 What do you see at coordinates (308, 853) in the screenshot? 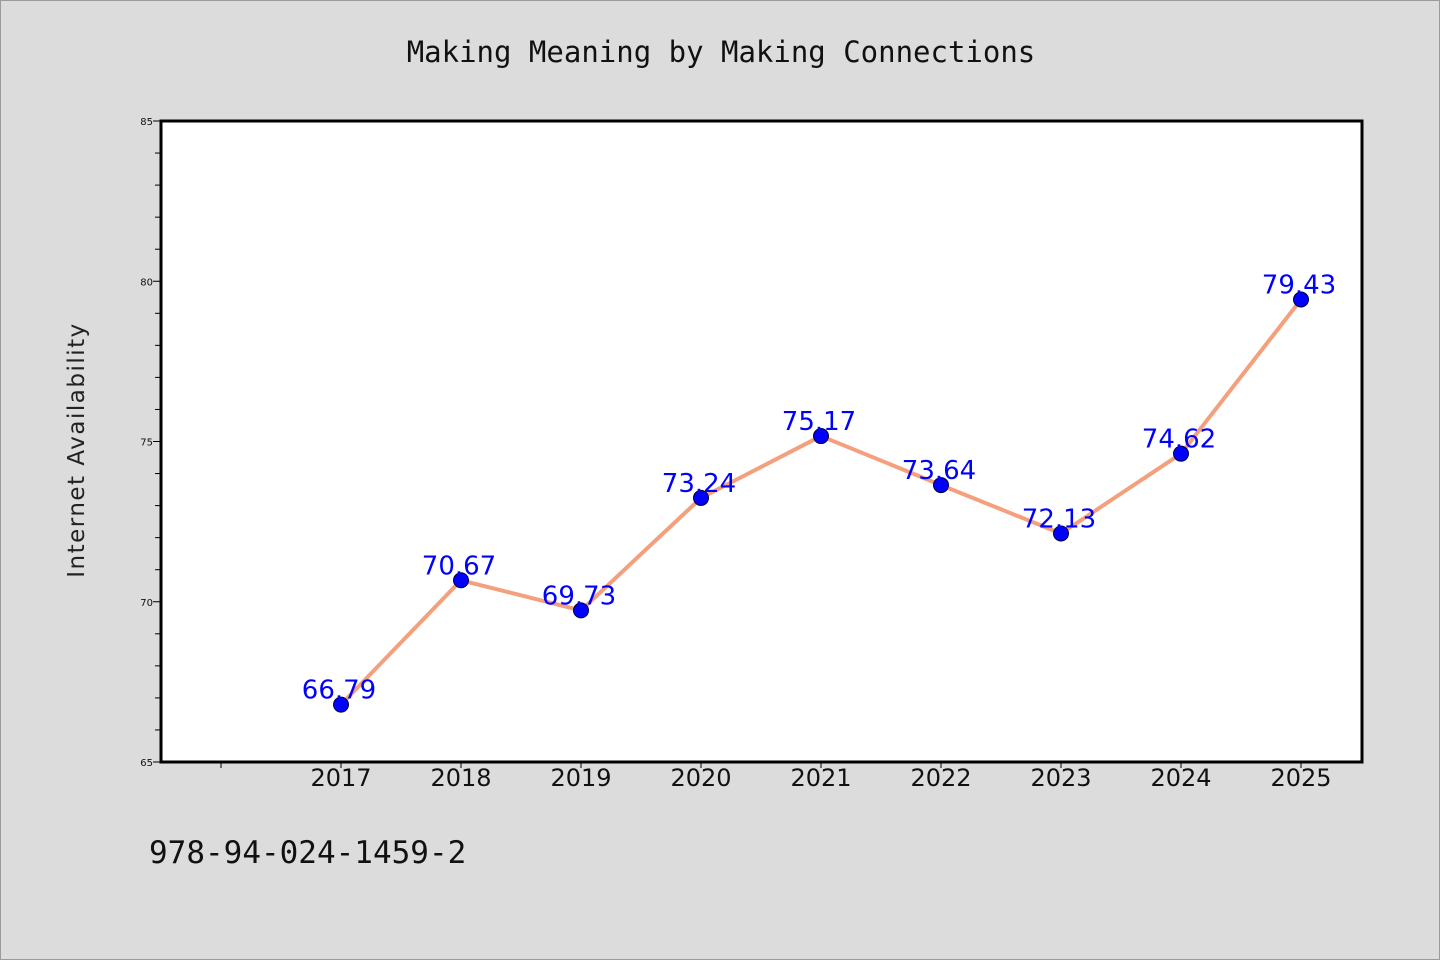
I see `footer-code: 978-94-024-1459-2` at bounding box center [308, 853].